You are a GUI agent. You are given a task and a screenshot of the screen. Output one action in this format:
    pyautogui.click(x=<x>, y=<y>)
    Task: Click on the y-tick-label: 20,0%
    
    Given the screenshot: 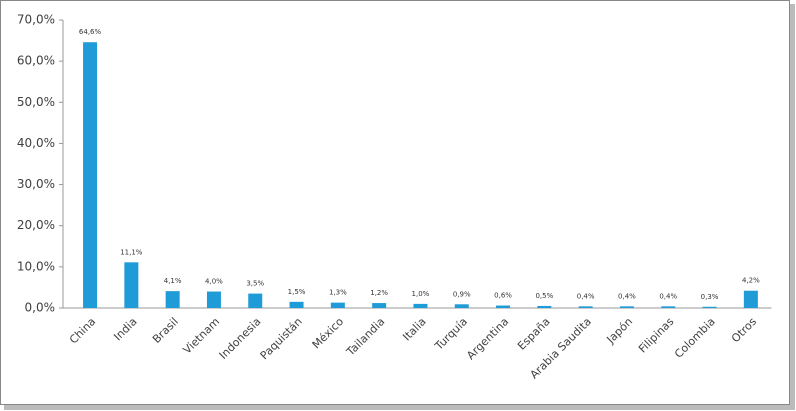 What is the action you would take?
    pyautogui.click(x=36, y=225)
    